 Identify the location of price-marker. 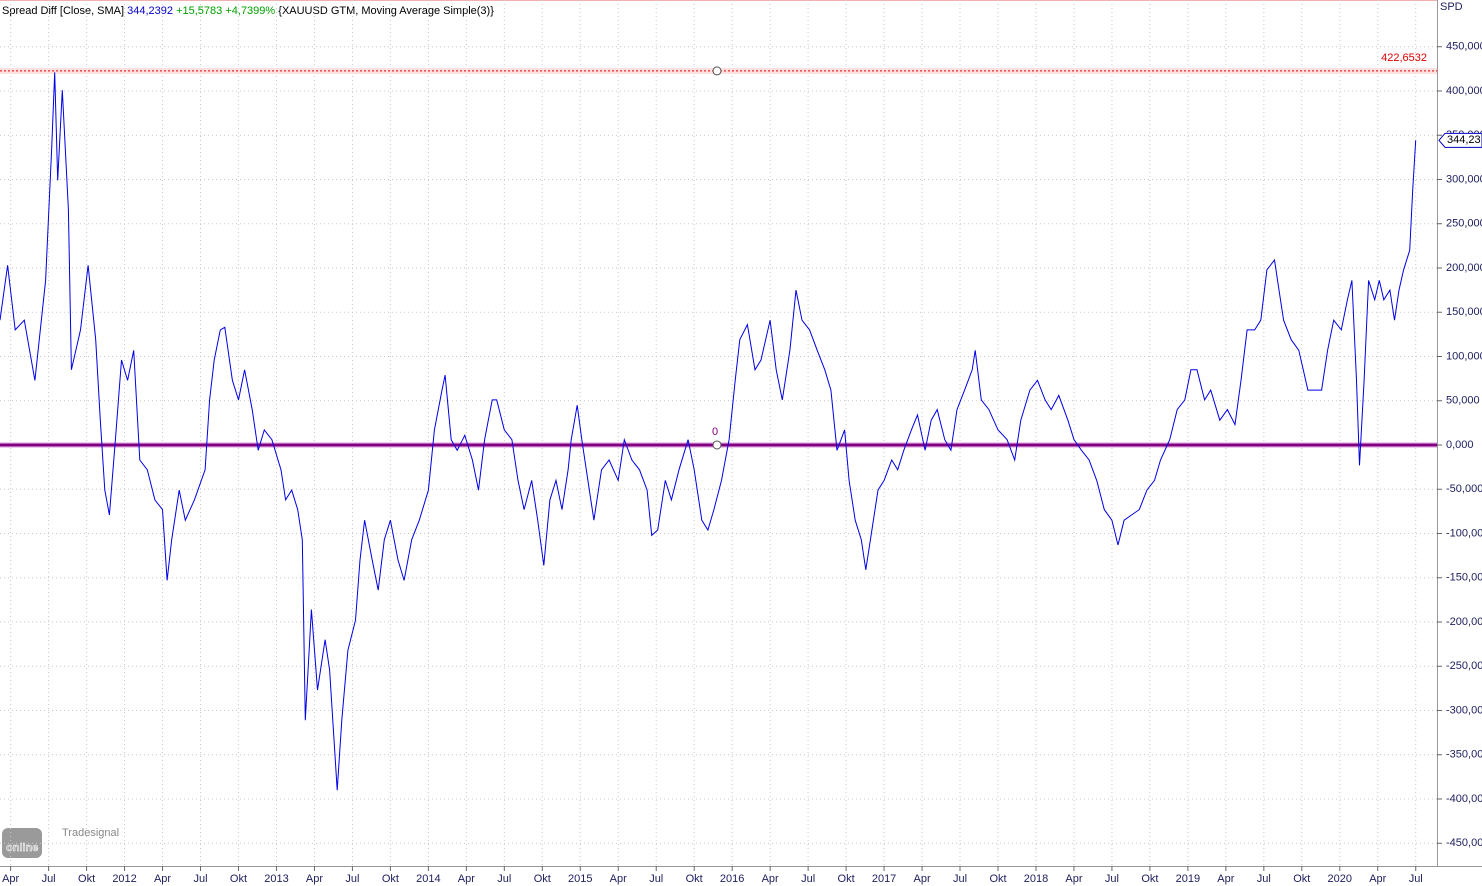
(1460, 140).